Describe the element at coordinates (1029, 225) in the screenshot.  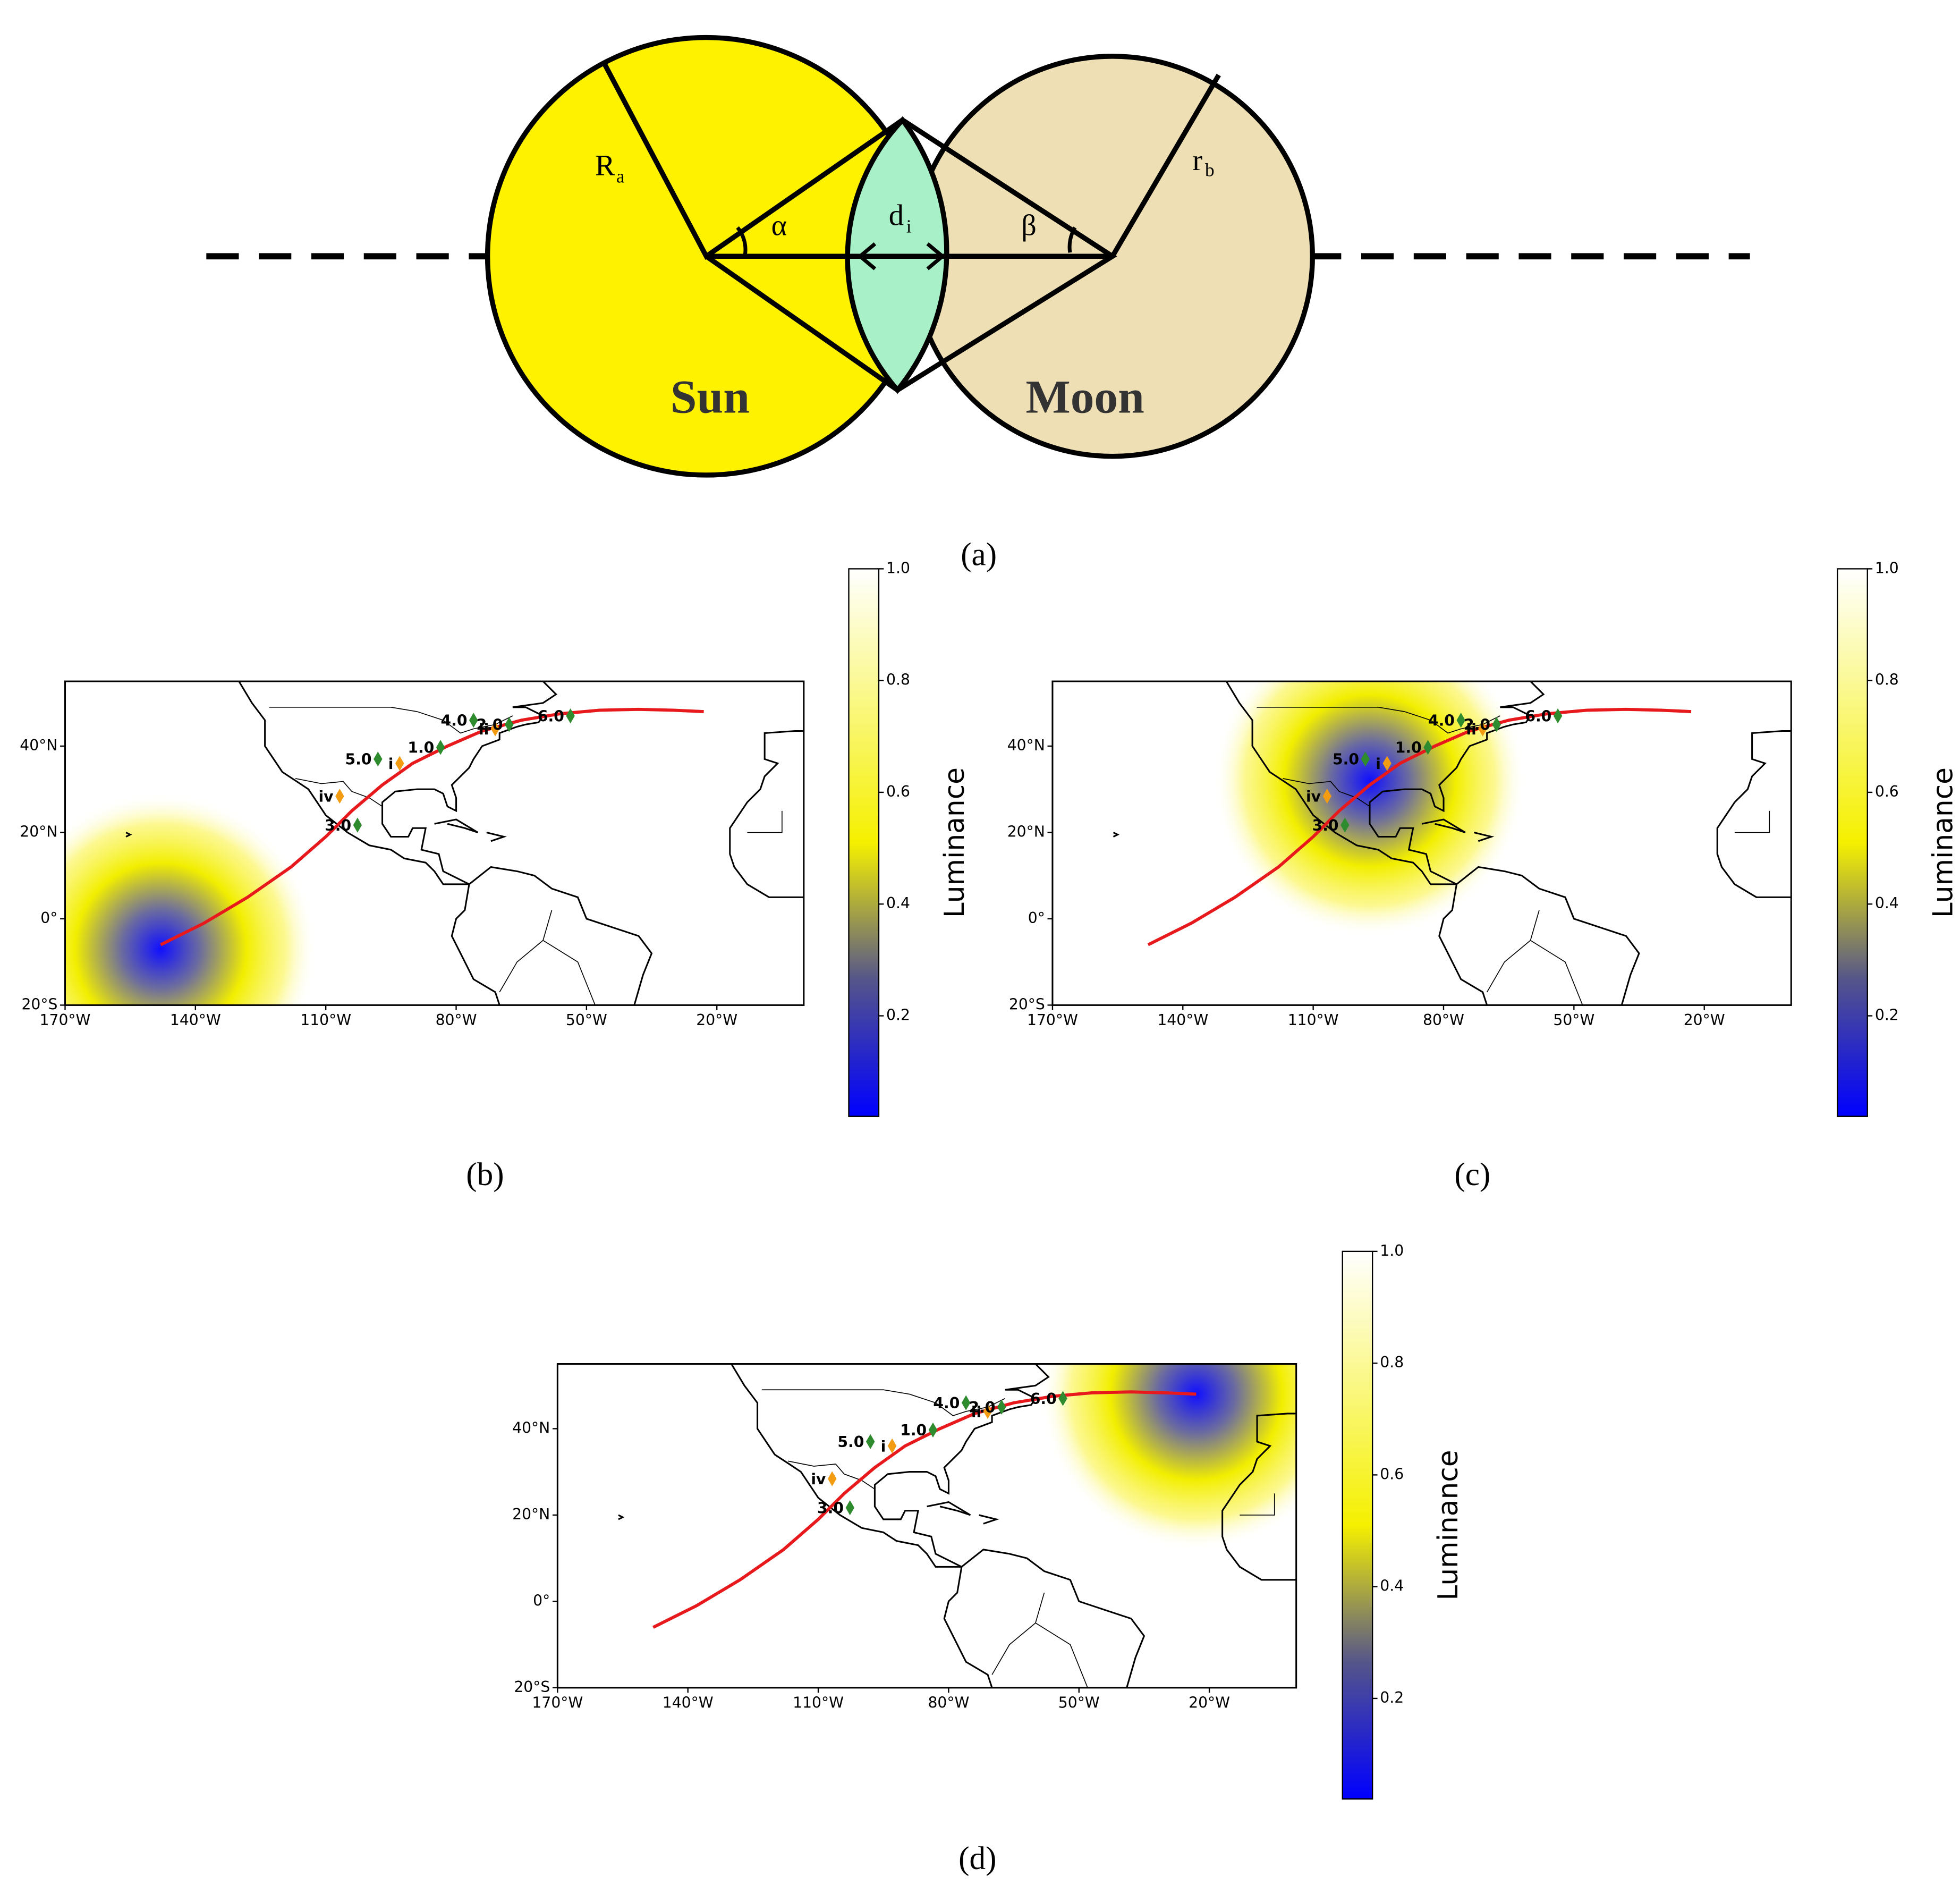
I see `label-beta: β` at that location.